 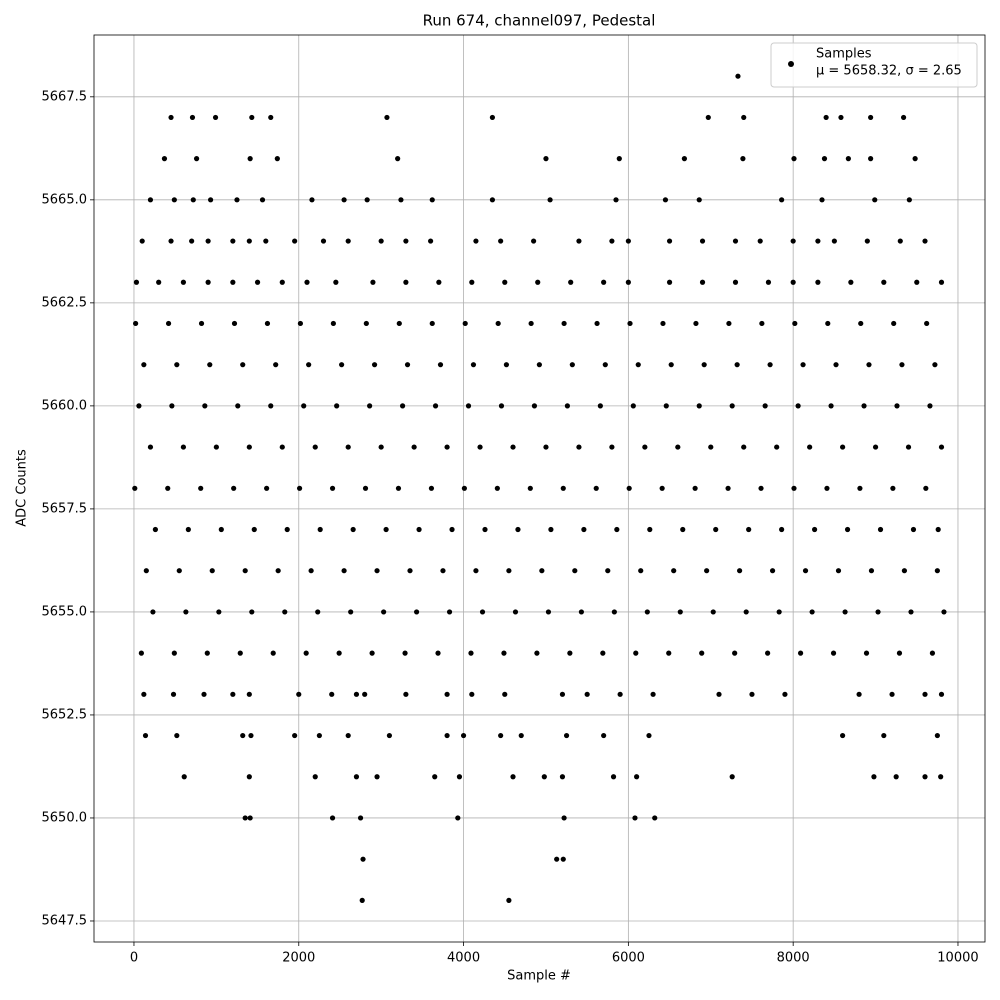 I want to click on chart-title: Run 674, channel097, Pedestal, so click(x=539, y=21).